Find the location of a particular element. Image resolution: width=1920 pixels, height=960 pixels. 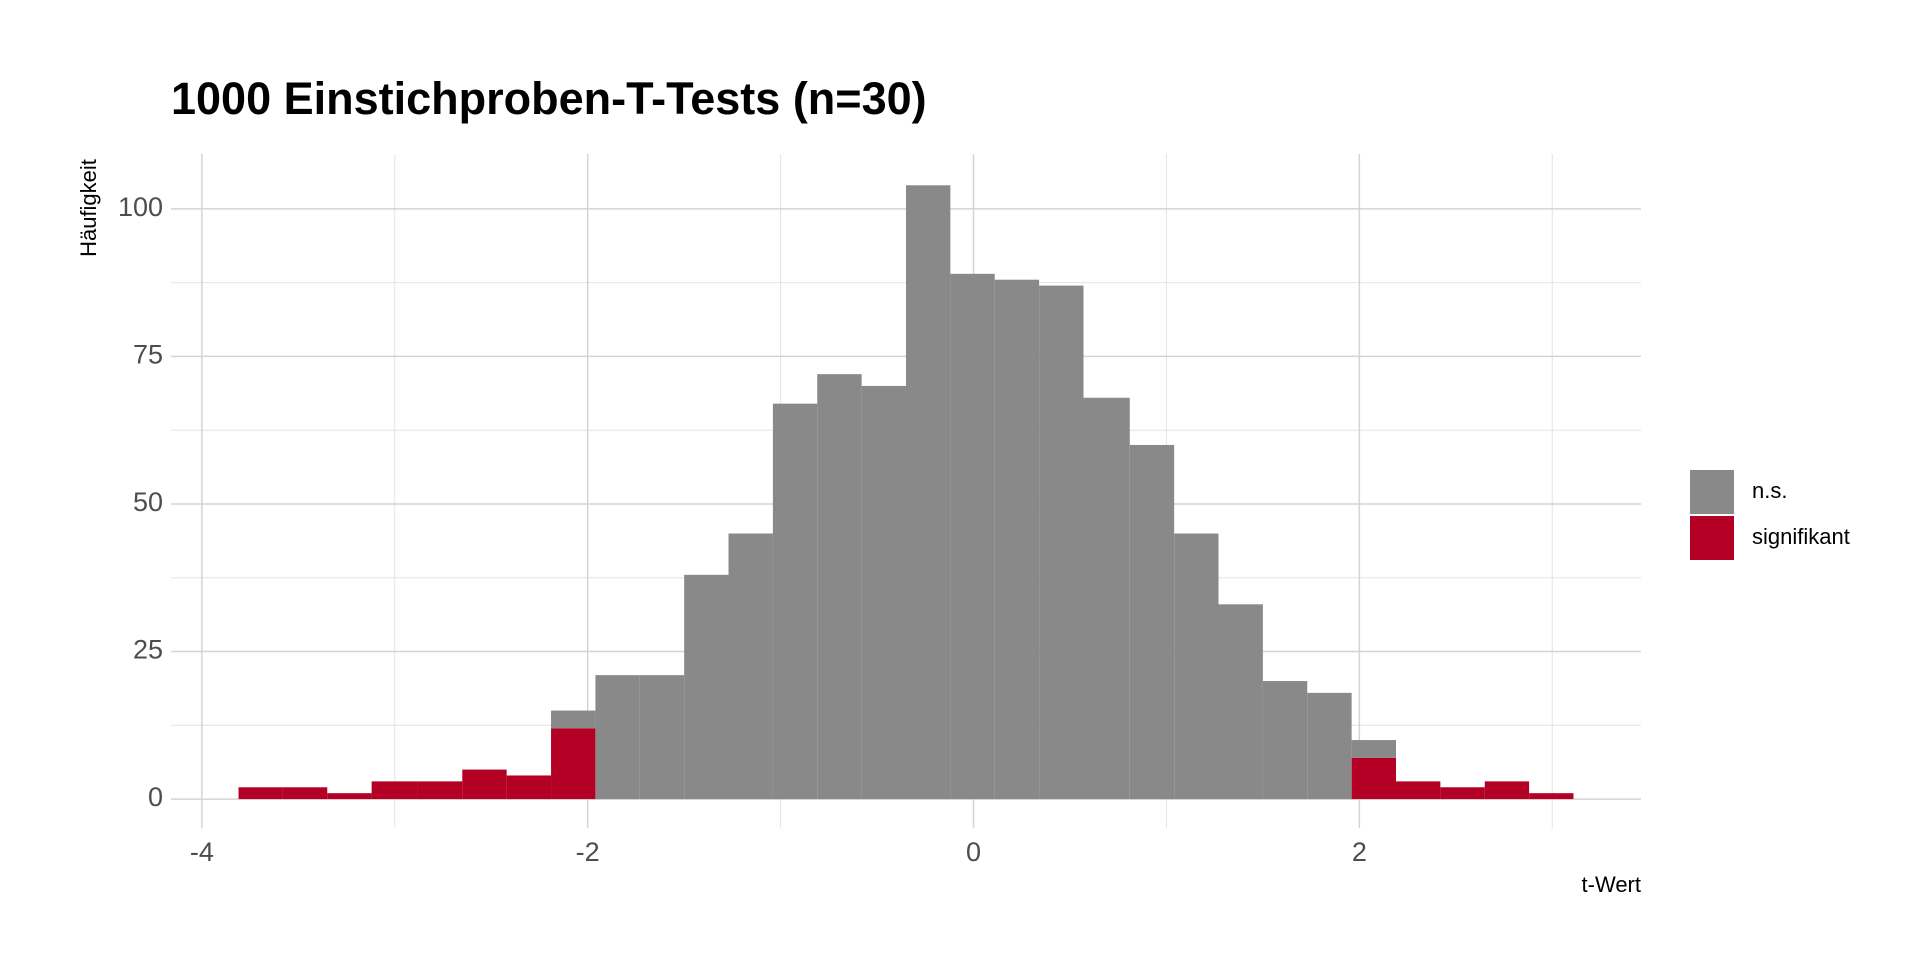

x-tick-label: -4 is located at coordinates (202, 852).